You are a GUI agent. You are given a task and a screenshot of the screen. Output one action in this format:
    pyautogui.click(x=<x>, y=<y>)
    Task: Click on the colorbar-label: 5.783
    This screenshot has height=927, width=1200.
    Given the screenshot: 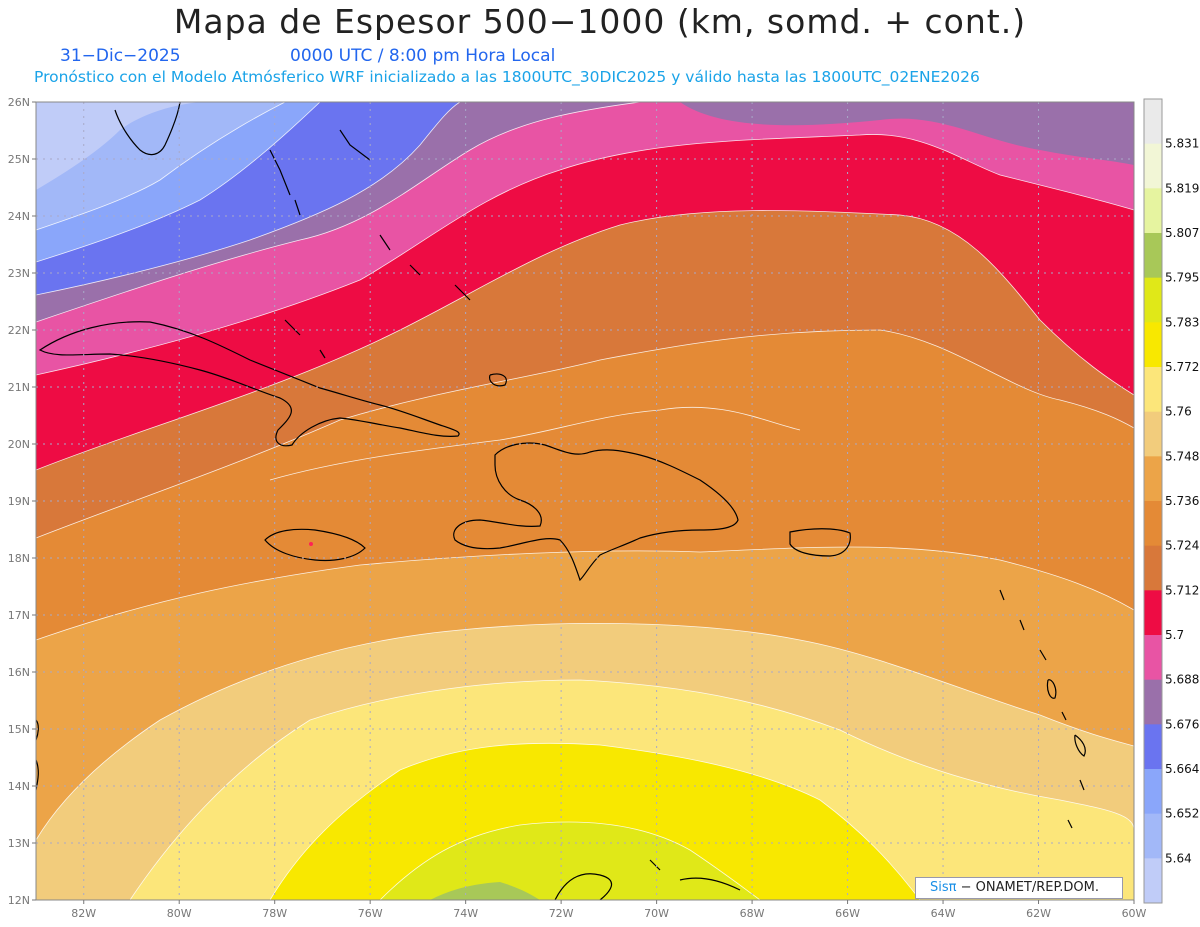 What is the action you would take?
    pyautogui.click(x=1182, y=322)
    